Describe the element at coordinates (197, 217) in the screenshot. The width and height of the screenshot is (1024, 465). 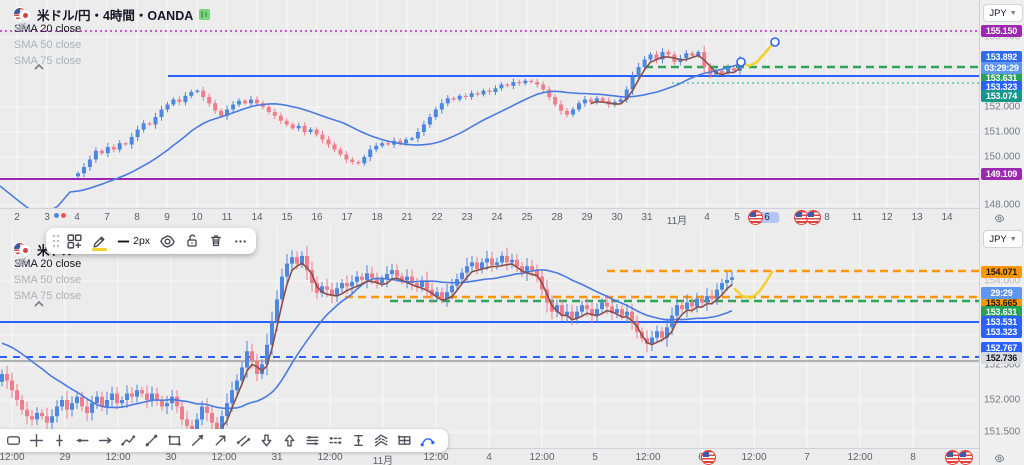
I see `time-axis-label: 10` at that location.